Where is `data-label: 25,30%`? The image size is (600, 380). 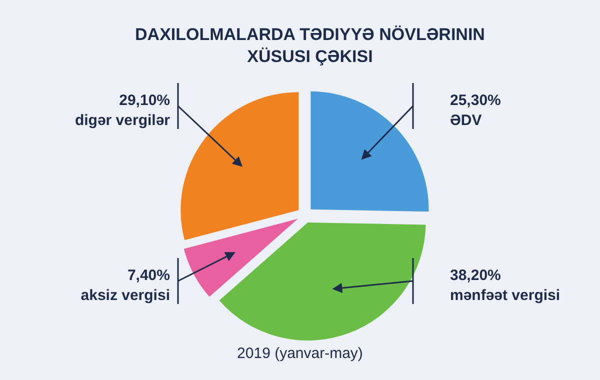 data-label: 25,30% is located at coordinates (475, 100).